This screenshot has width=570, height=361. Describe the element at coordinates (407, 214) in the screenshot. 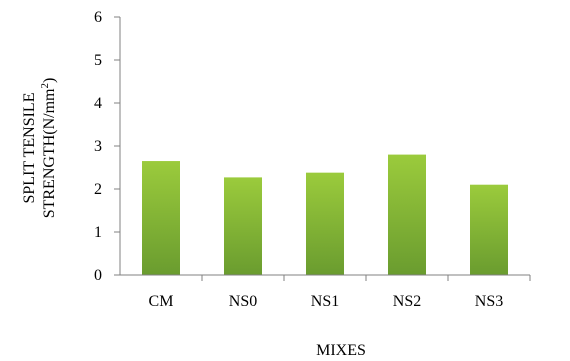

I see `bar-ns2` at that location.